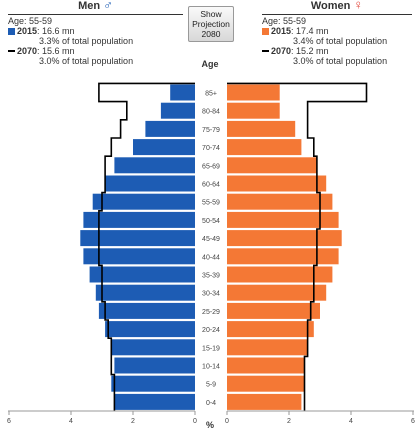  Describe the element at coordinates (11, 31) in the screenshot. I see `men-2015-swatch-icon` at that location.